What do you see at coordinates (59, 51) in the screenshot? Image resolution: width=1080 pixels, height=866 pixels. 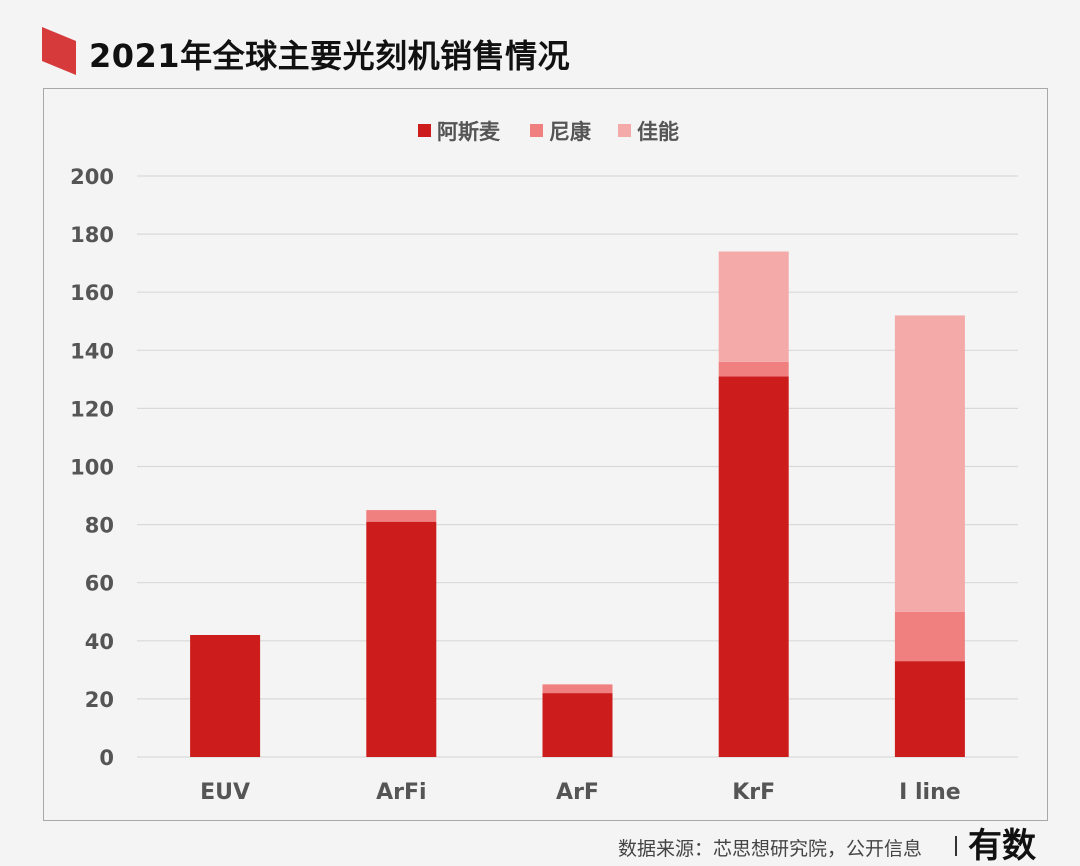 I see `title-accent-icon` at bounding box center [59, 51].